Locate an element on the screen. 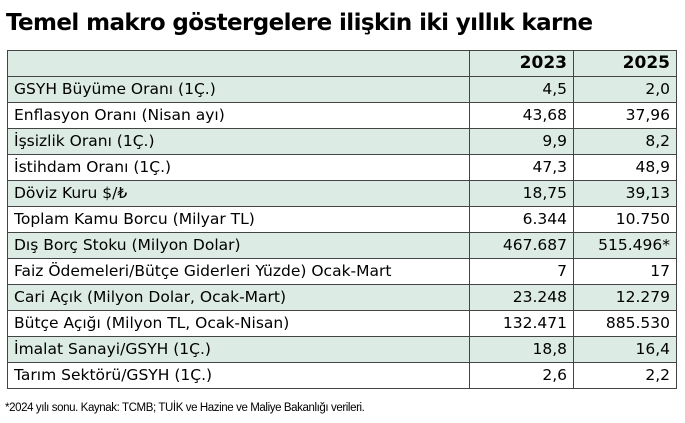  value-2023: 2,6 is located at coordinates (521, 375).